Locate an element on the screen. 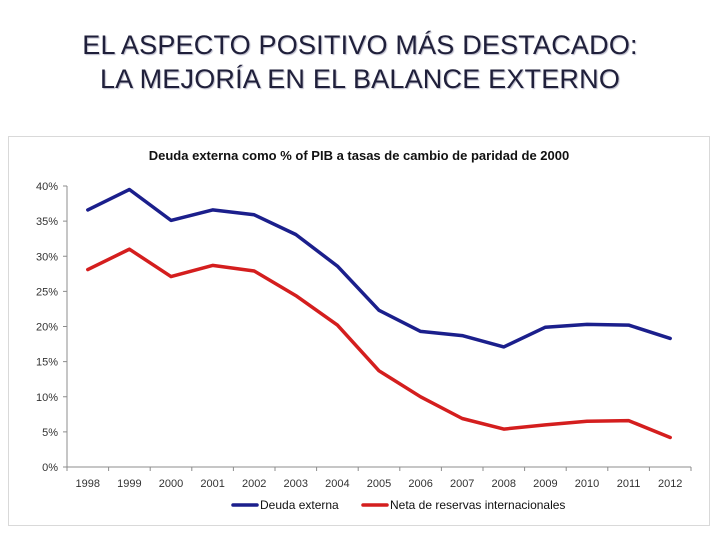 This screenshot has width=720, height=540. x-tick-label: 2005 is located at coordinates (379, 484).